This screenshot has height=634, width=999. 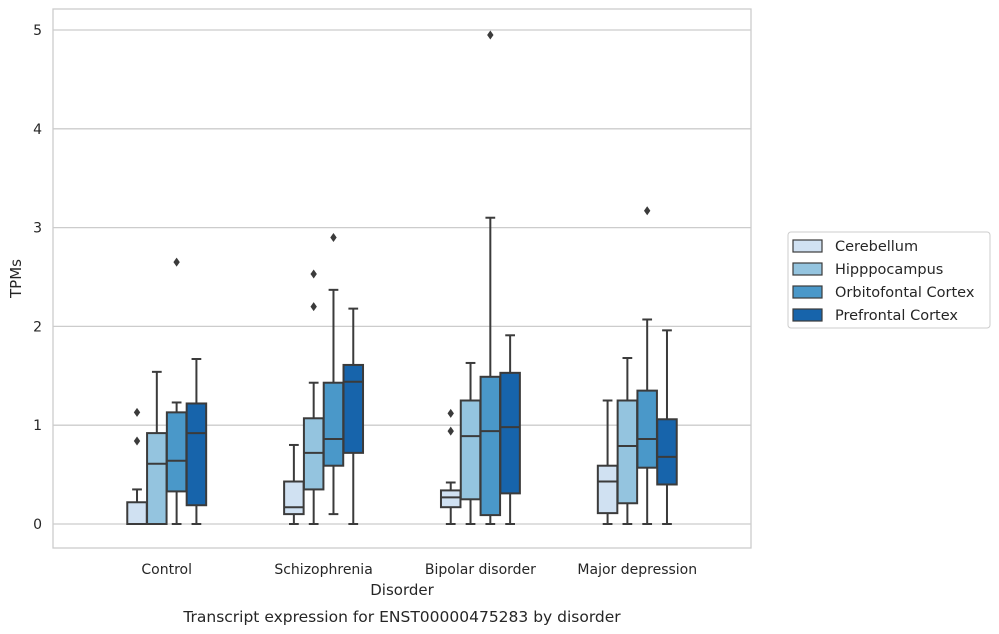 I want to click on x-tick-label-schizophrenia: Schizophrenia, so click(x=323, y=570).